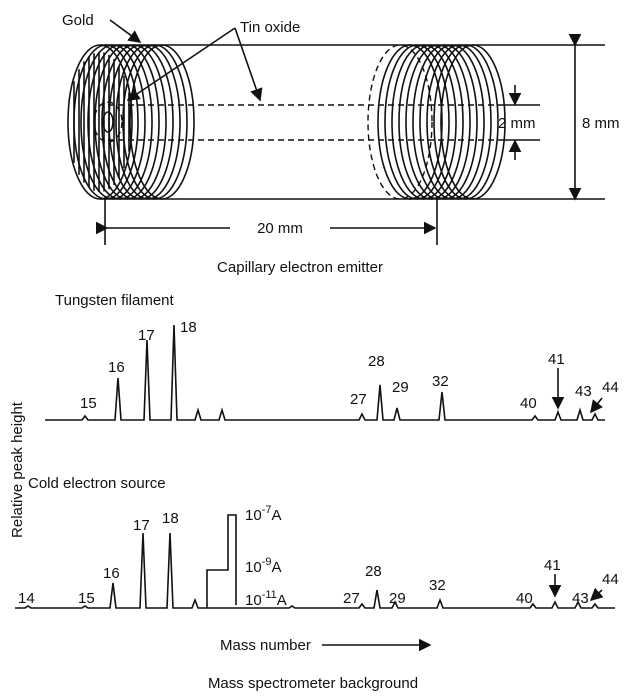  What do you see at coordinates (270, 27) in the screenshot?
I see `tin-oxide-label: Tin oxide` at bounding box center [270, 27].